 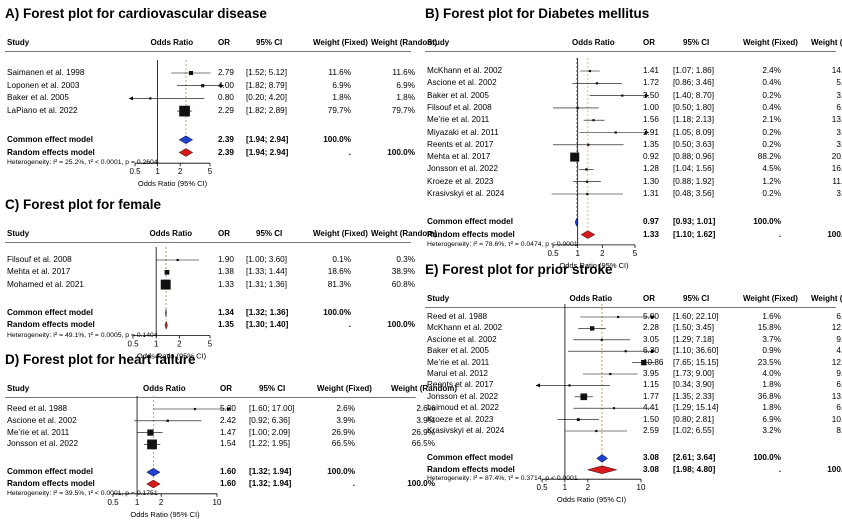 I want to click on study-ci: [1.60; 22.10], so click(x=696, y=316).